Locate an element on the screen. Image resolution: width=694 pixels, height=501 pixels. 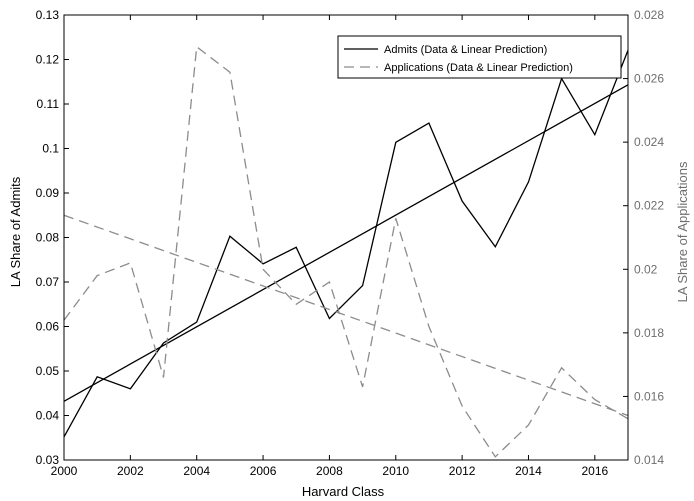
y-left-tick-label: 0.06 is located at coordinates (48, 327).